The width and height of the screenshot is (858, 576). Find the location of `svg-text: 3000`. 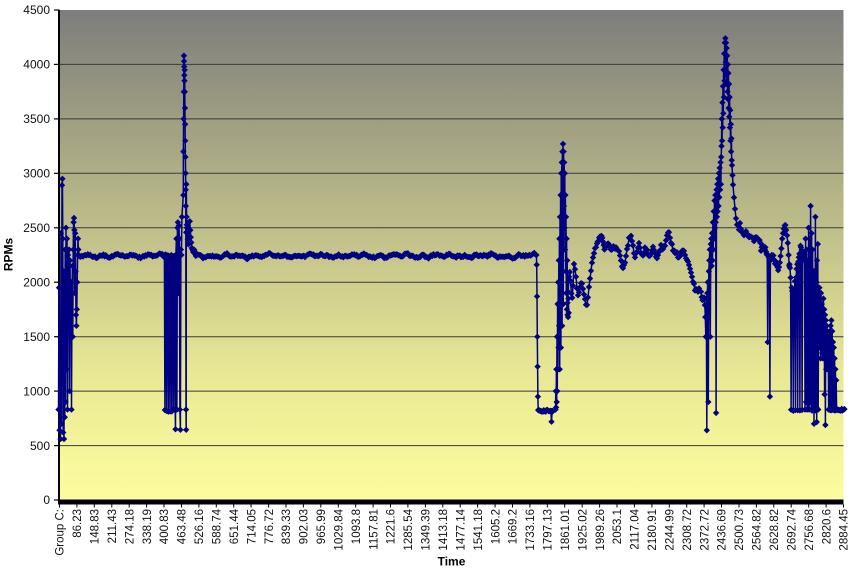

svg-text: 3000 is located at coordinates (36, 174).